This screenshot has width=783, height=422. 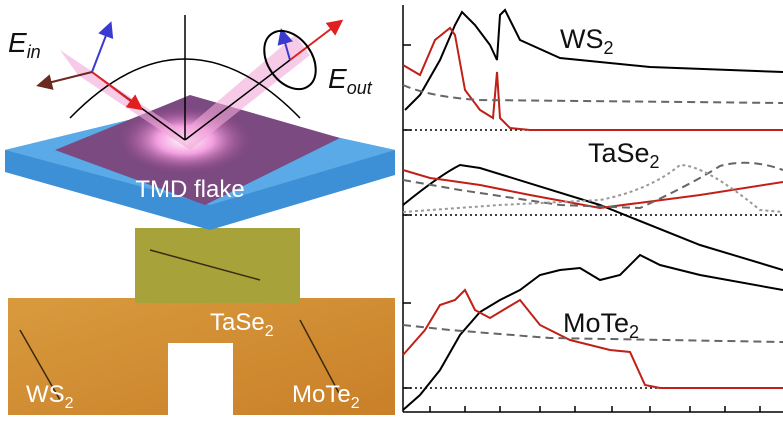 I want to click on e-in-label: Ein, so click(x=24, y=44).